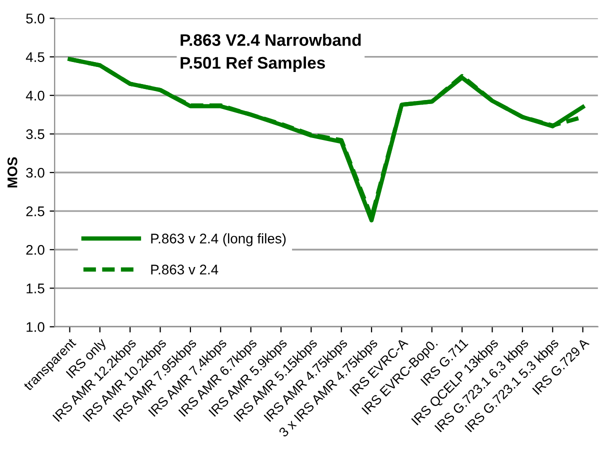 Image resolution: width=607 pixels, height=457 pixels. Describe the element at coordinates (12, 172) in the screenshot. I see `y-axis-title: MOS` at that location.